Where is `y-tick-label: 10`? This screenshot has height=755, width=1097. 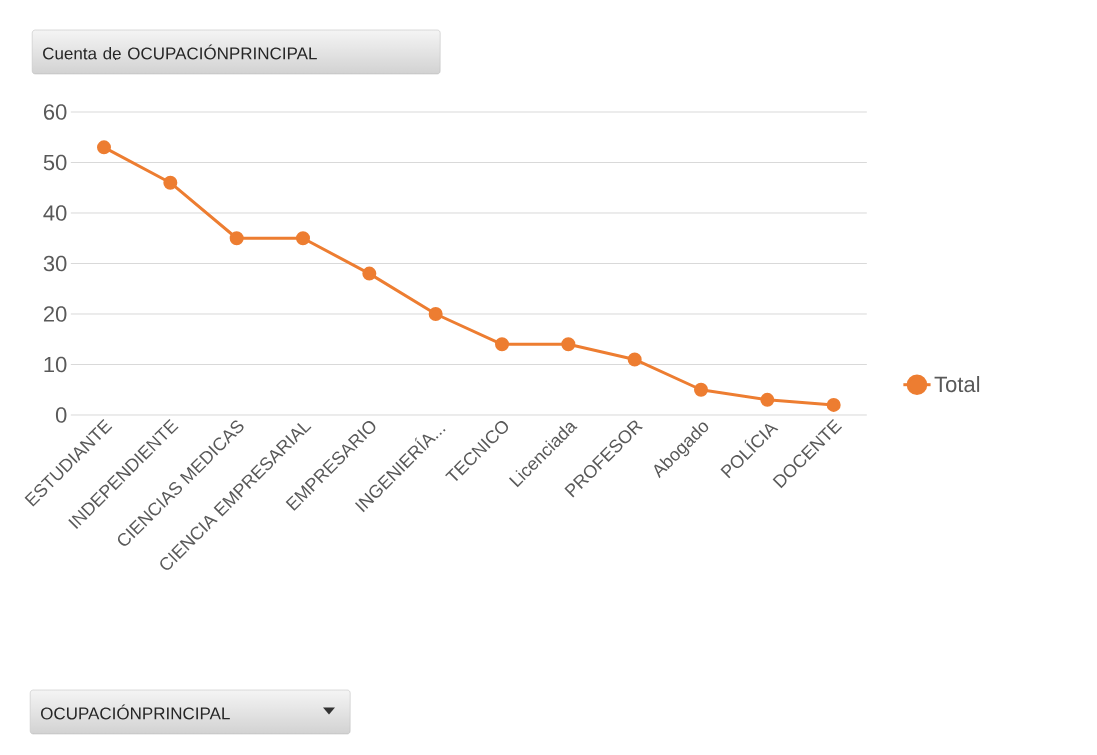
y-tick-label: 10 is located at coordinates (55, 364).